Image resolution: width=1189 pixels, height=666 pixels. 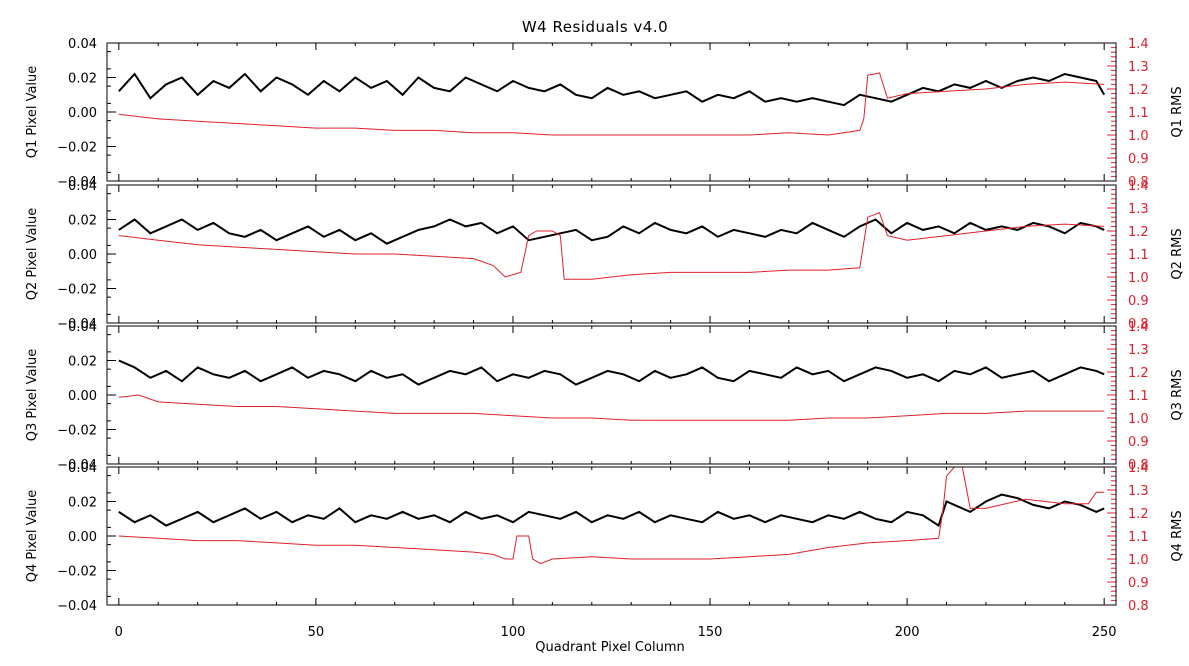 What do you see at coordinates (32, 254) in the screenshot?
I see `y-left-axis-label: Q2 Pixel Value` at bounding box center [32, 254].